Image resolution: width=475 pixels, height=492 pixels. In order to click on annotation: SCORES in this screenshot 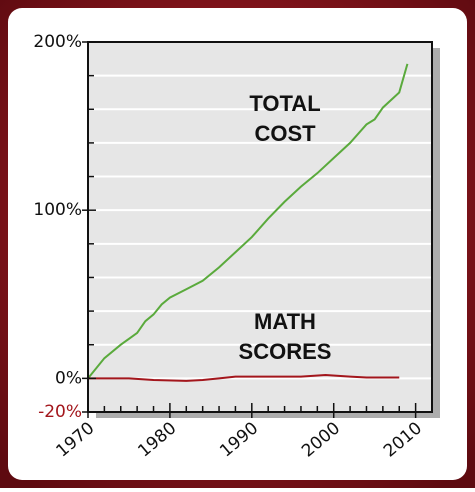, I will do `click(285, 351)`.